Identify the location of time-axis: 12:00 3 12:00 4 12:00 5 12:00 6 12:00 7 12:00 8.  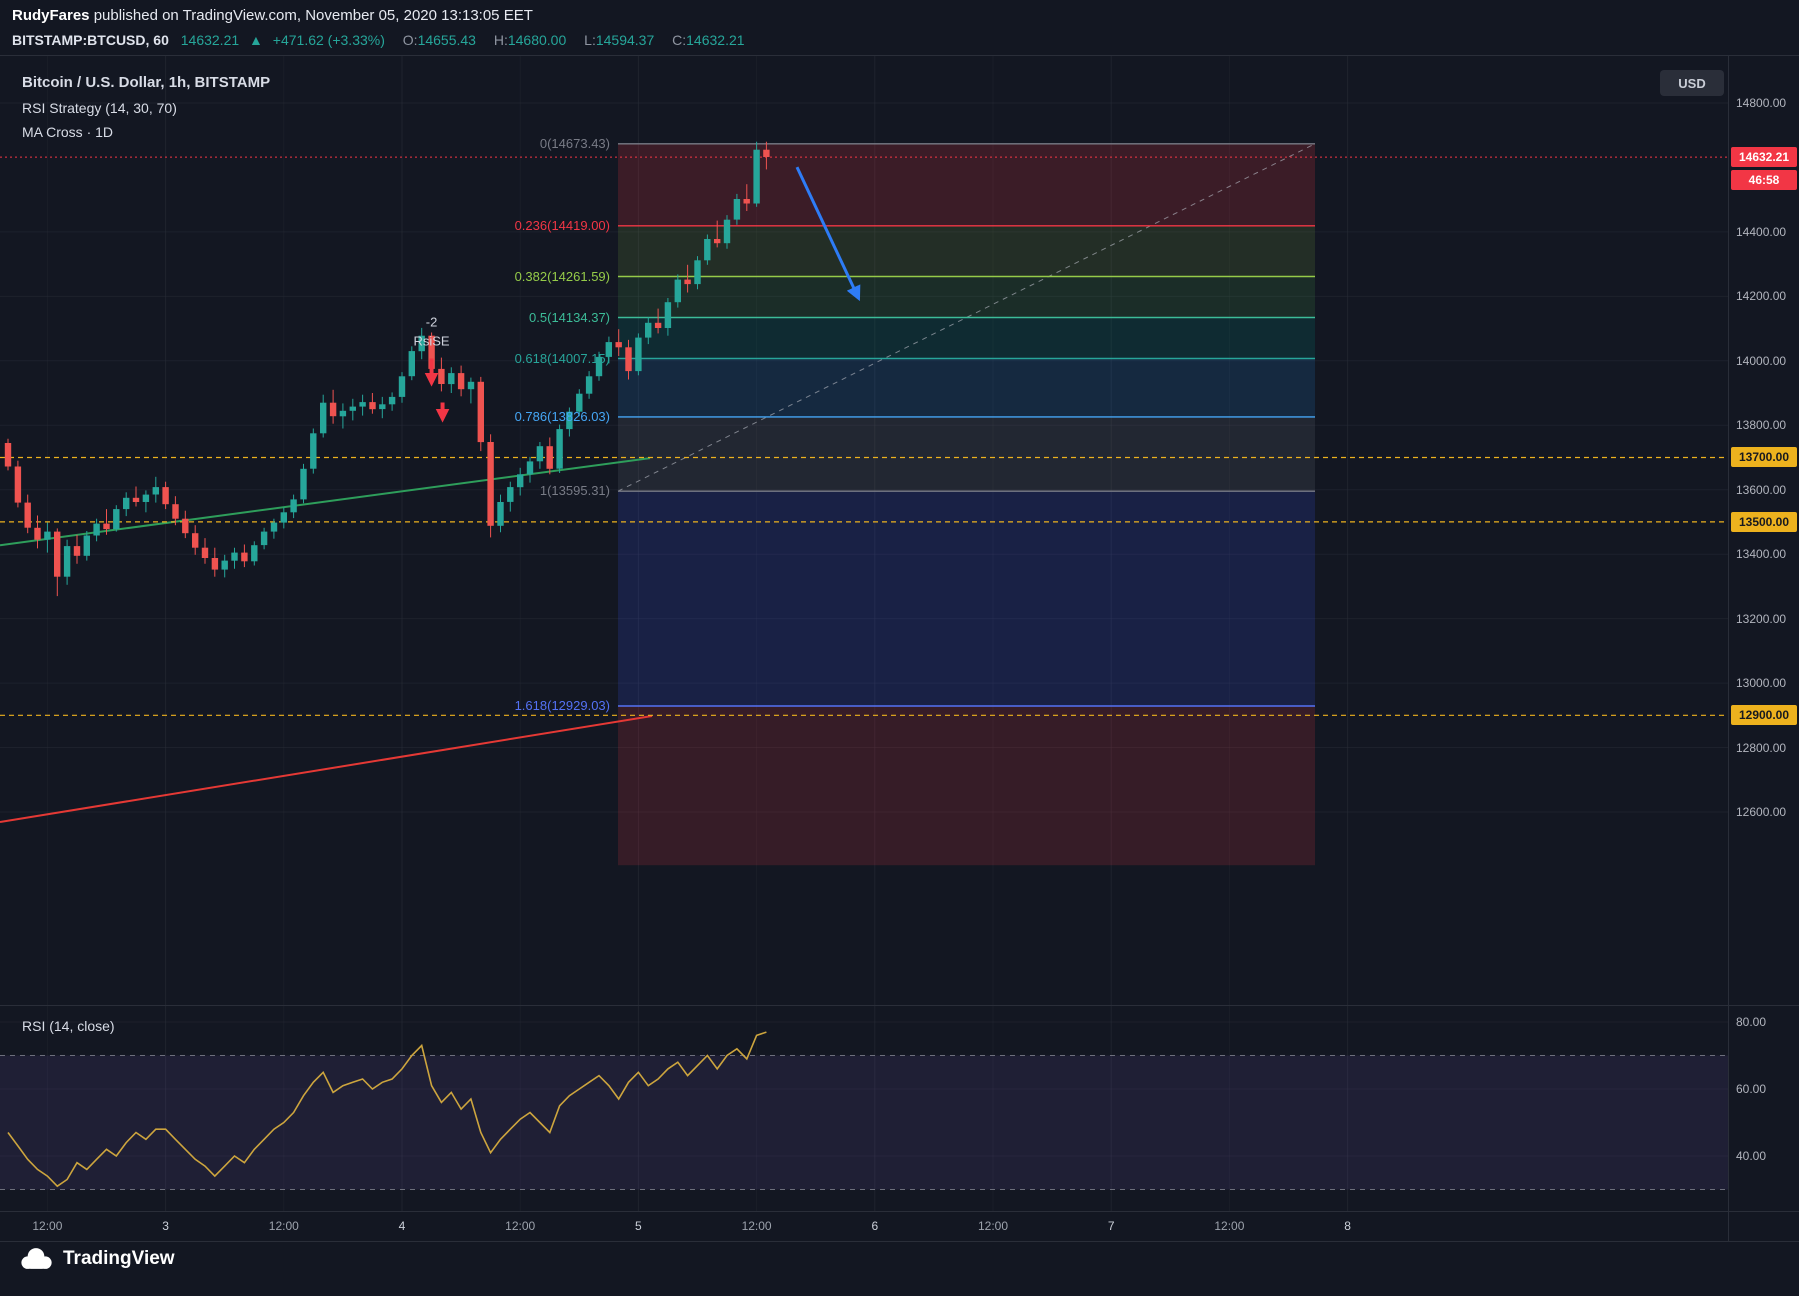
(864, 1226).